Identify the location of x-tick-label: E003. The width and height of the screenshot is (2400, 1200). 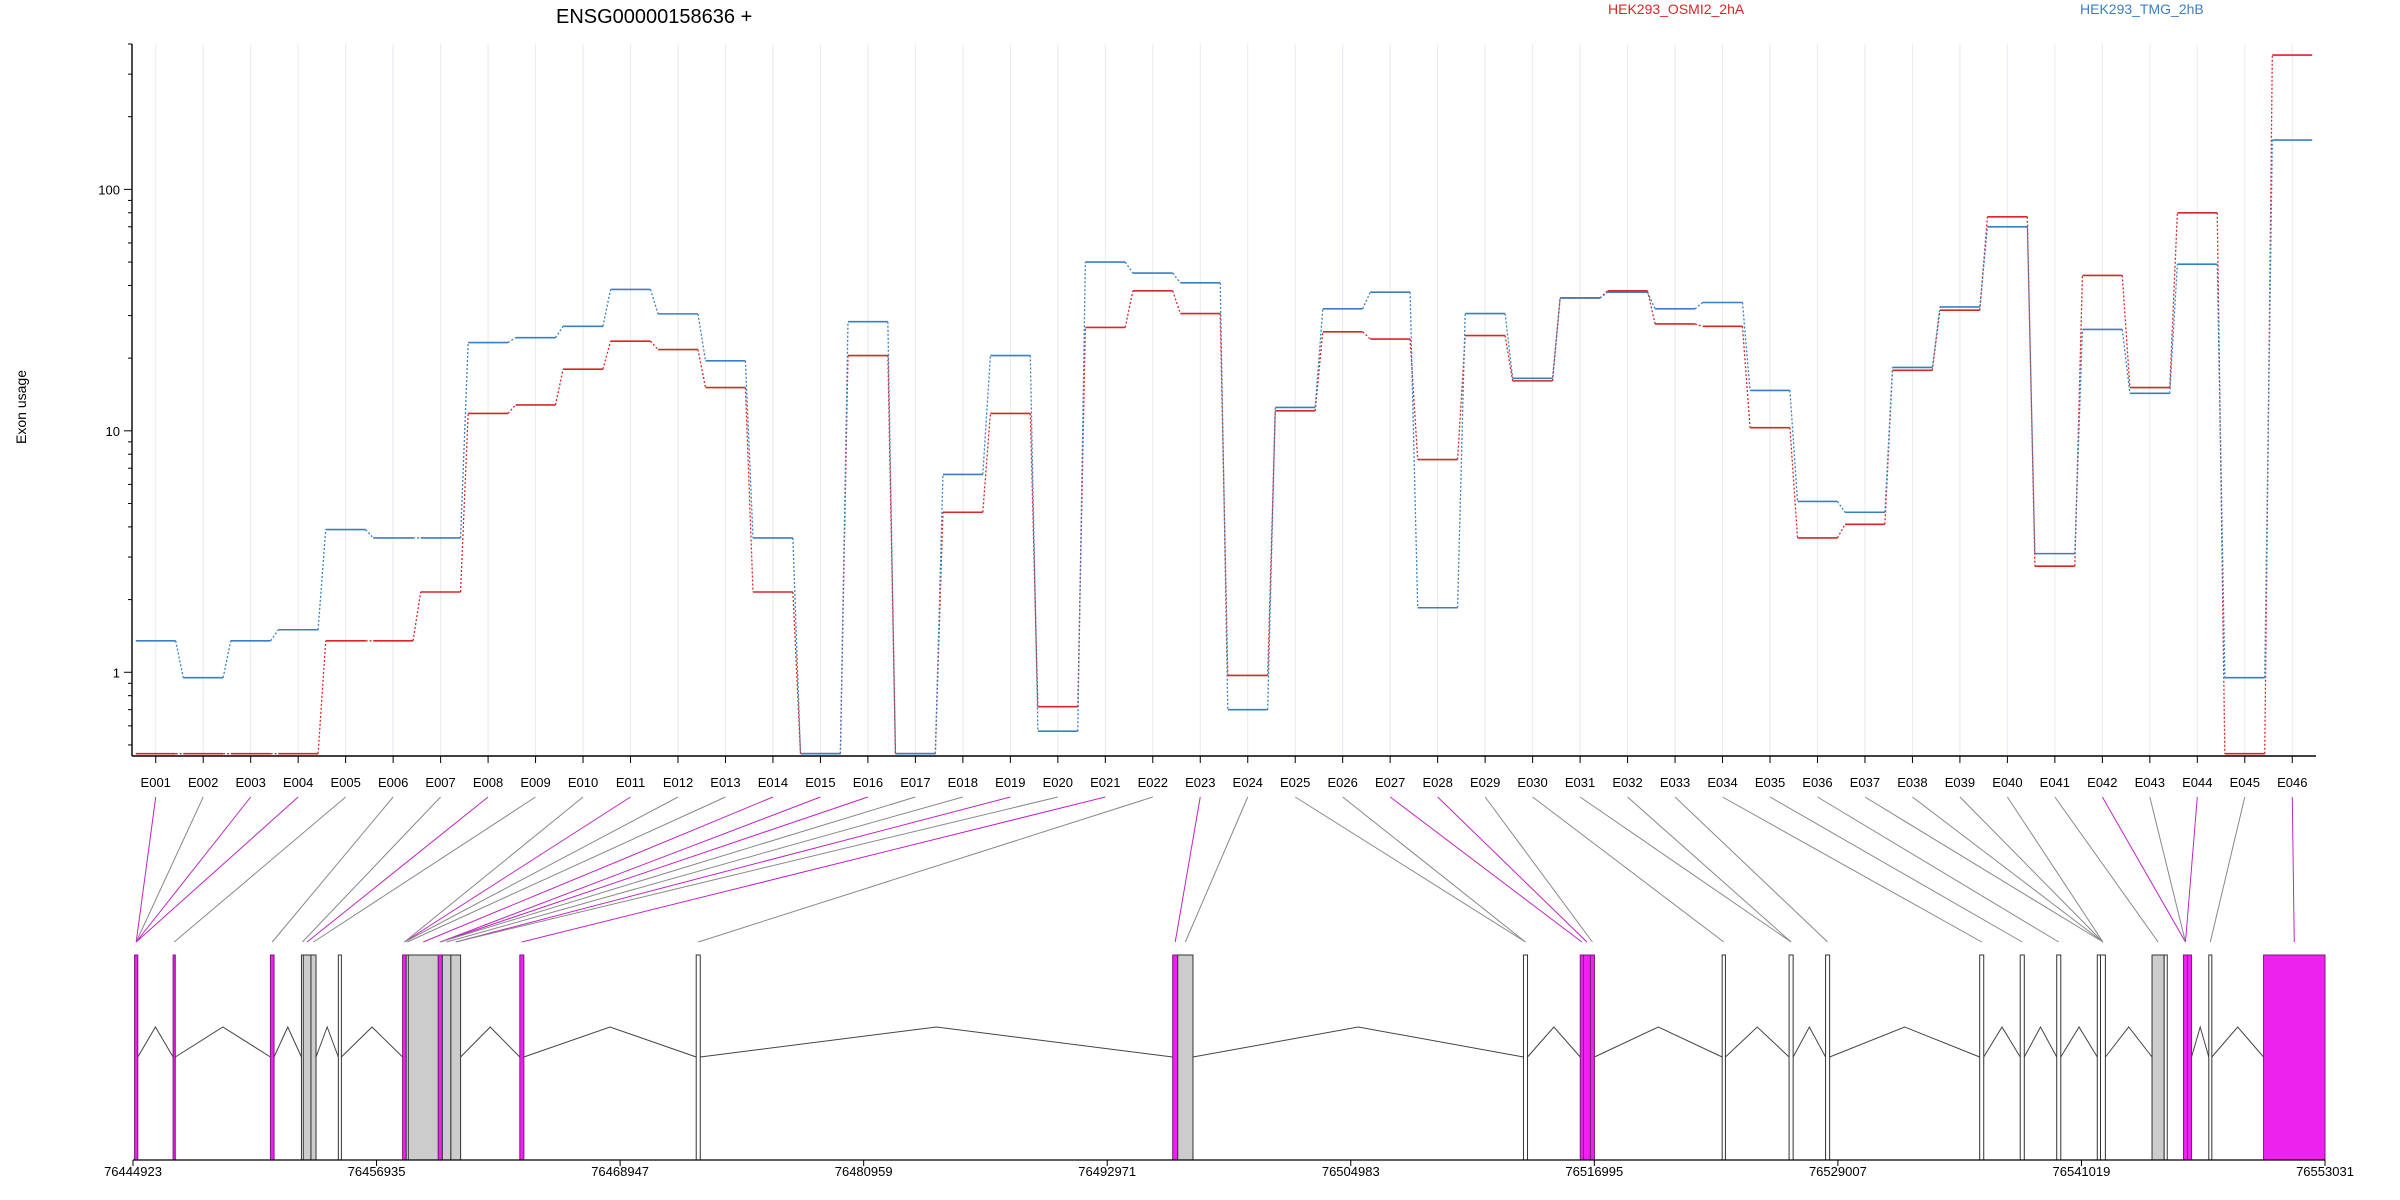
(251, 782).